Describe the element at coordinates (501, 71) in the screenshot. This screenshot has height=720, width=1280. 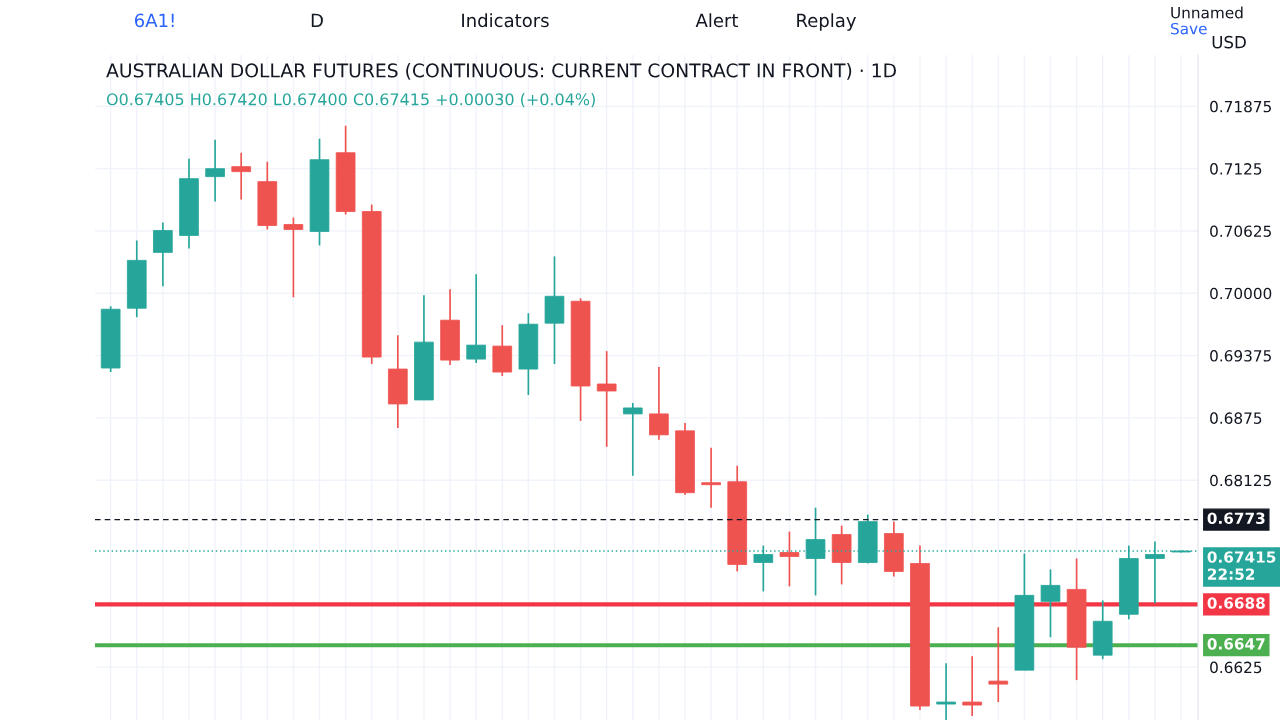
I see `chart-title: AUSTRALIAN DOLLAR FUTURES (CONTINUOUS: CURRENT CONTRACT IN FRONT) · 1D` at that location.